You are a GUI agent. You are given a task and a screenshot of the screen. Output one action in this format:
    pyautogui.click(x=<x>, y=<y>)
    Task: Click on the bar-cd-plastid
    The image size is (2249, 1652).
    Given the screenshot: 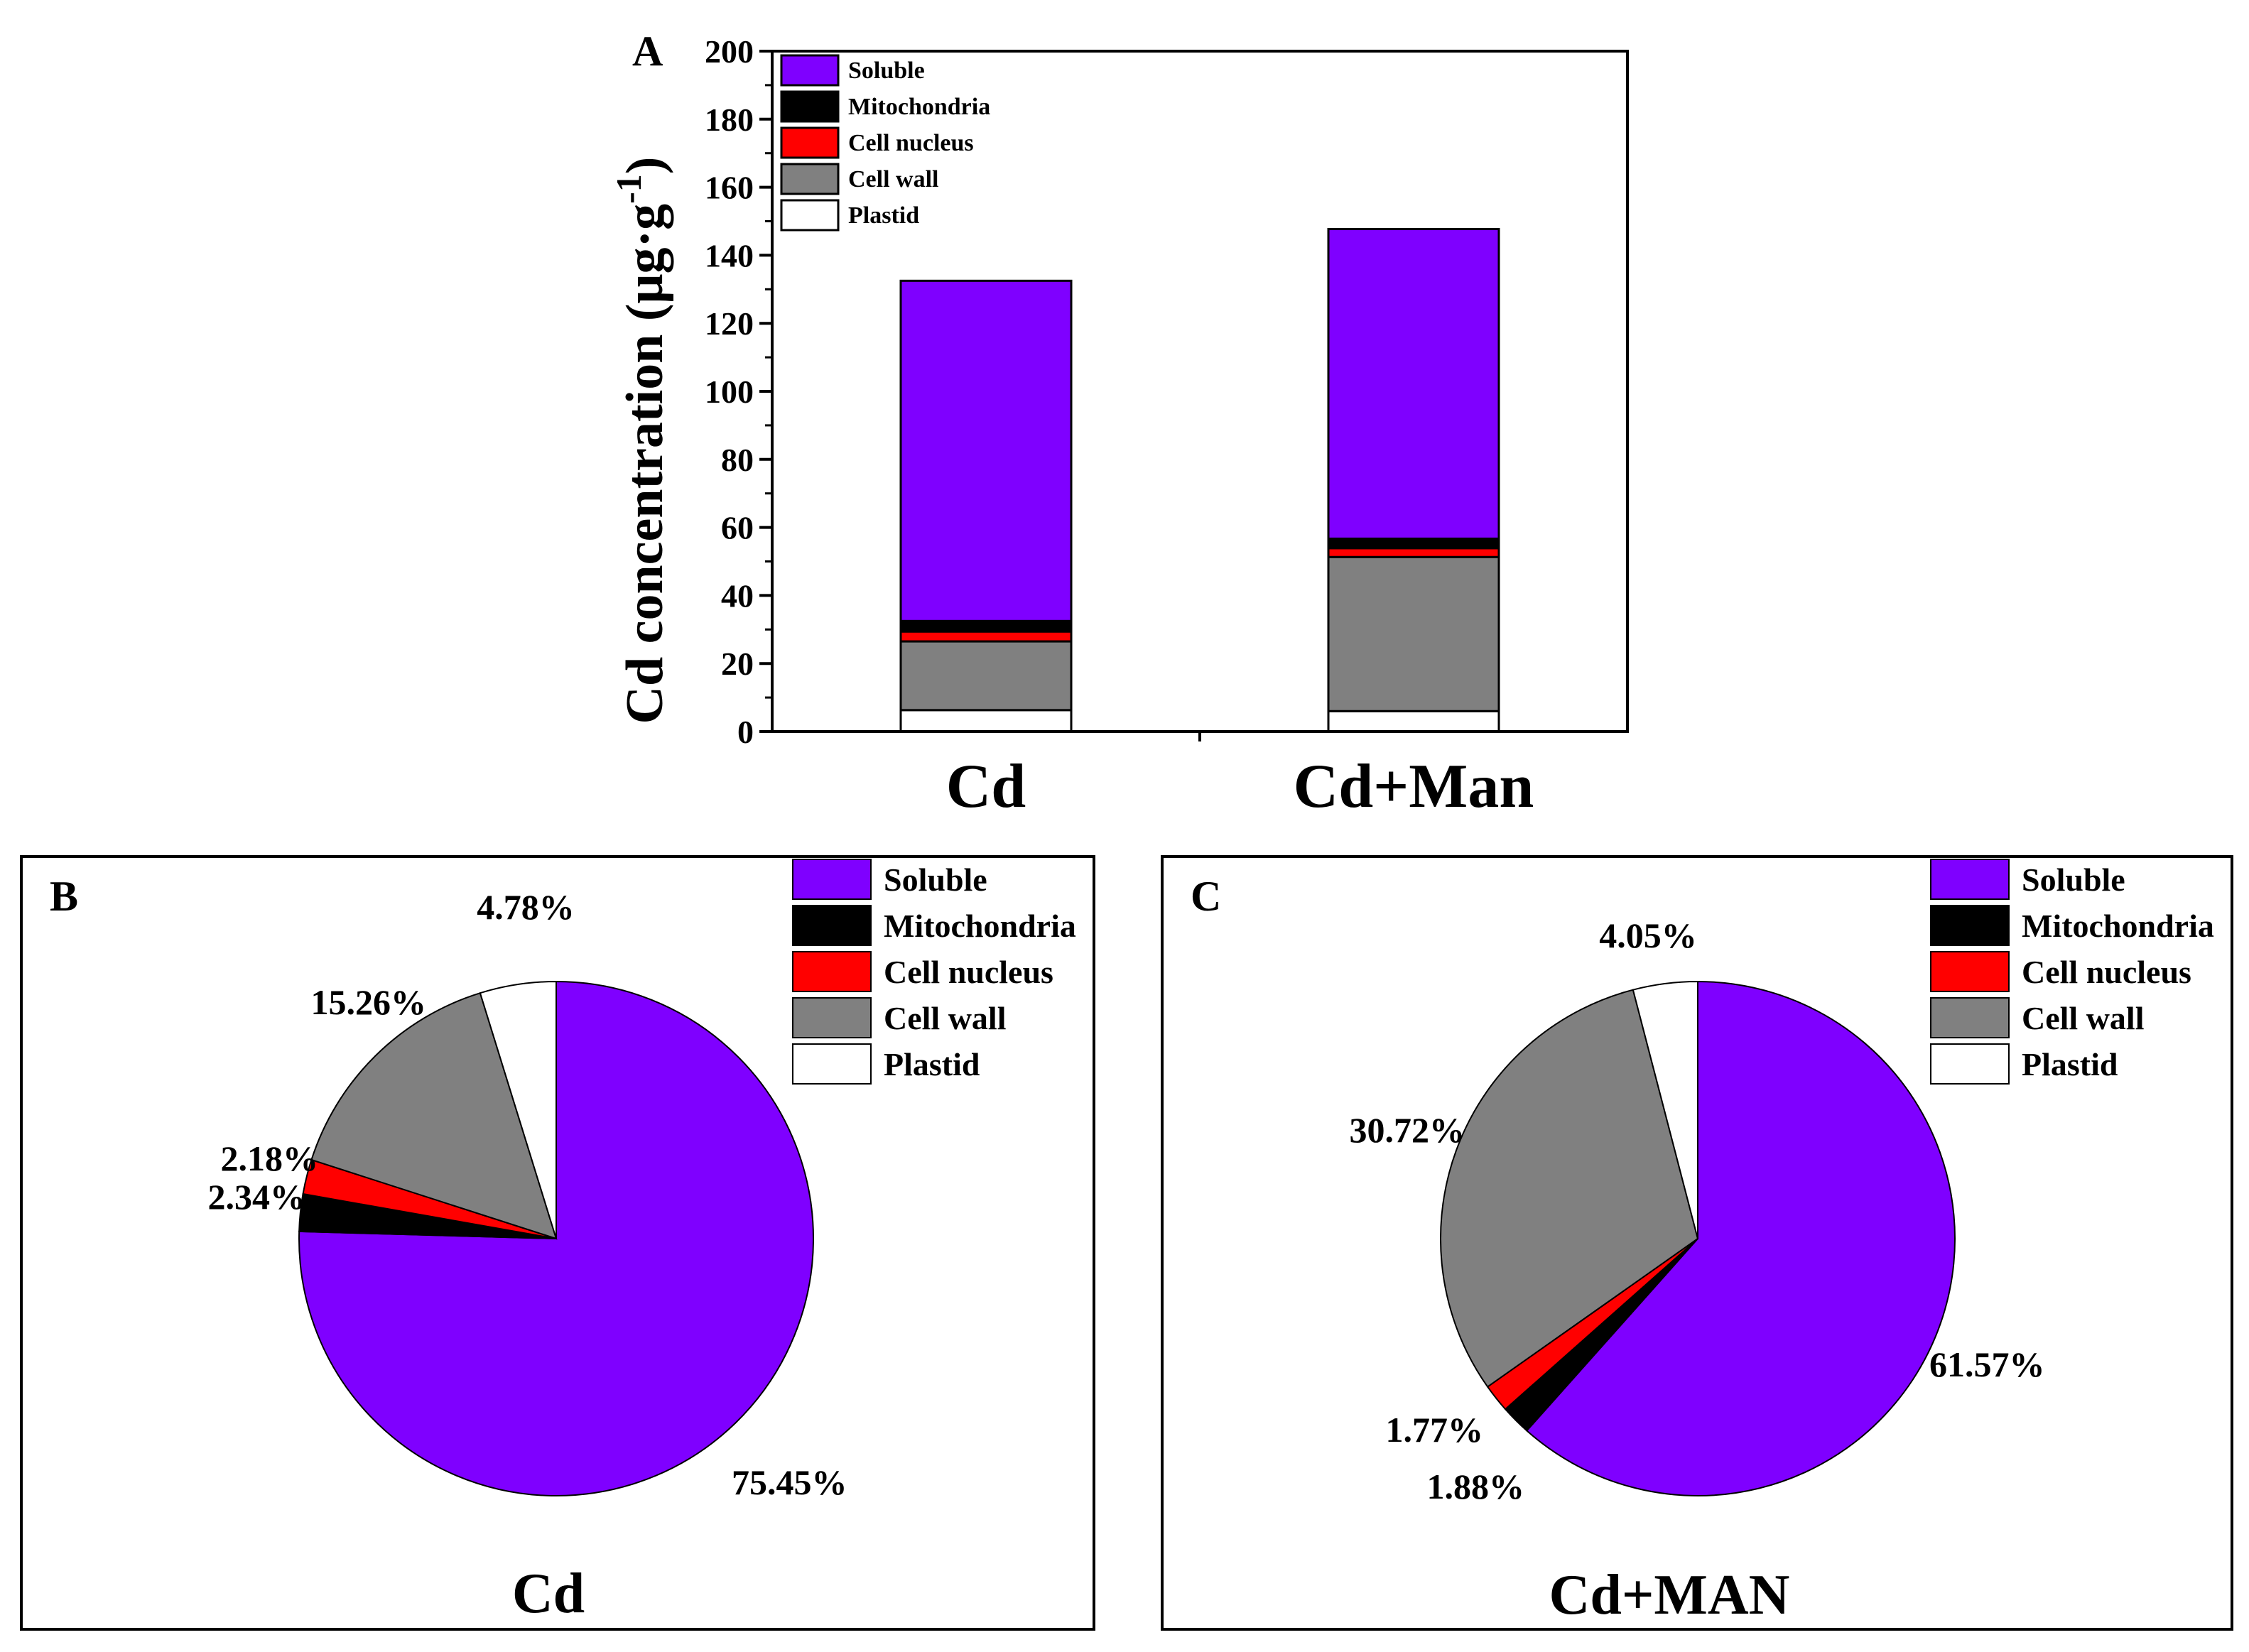 What is the action you would take?
    pyautogui.click(x=986, y=721)
    